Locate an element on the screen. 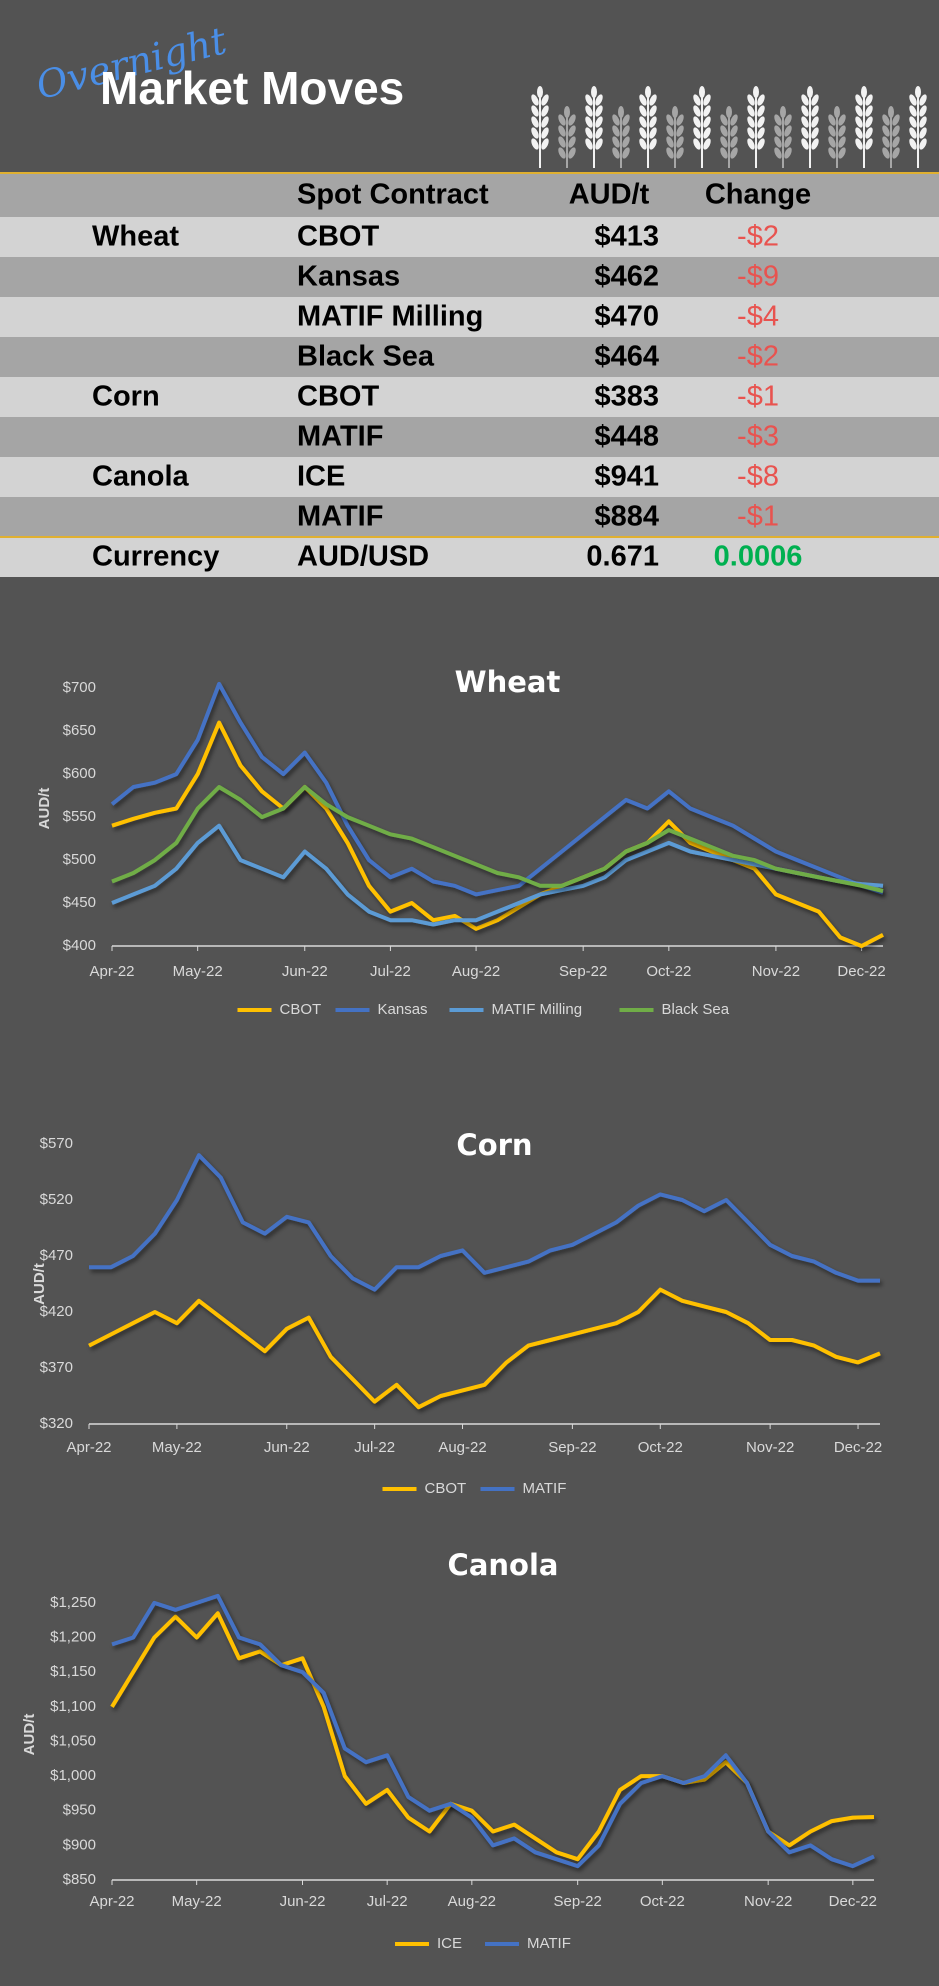  contract: CBOT is located at coordinates (338, 397).